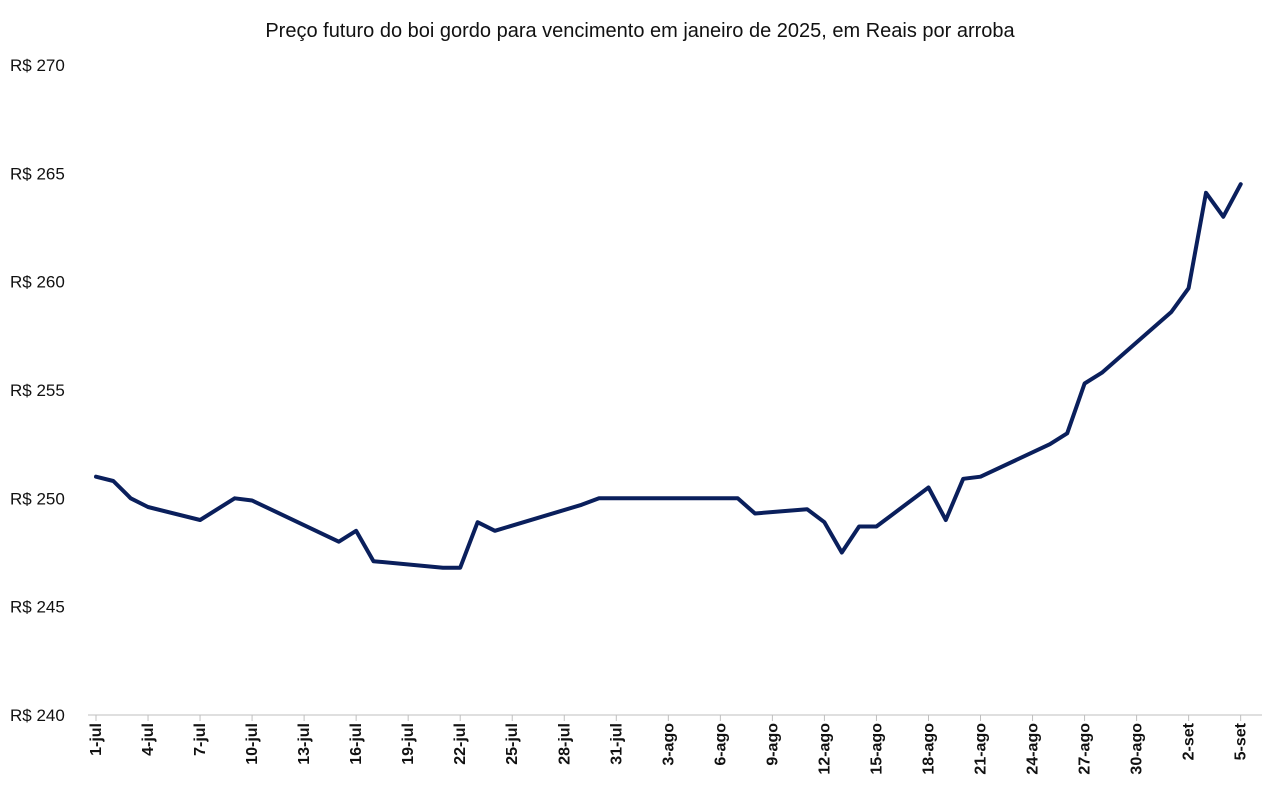  I want to click on x-tick-label: 22-jul, so click(460, 744).